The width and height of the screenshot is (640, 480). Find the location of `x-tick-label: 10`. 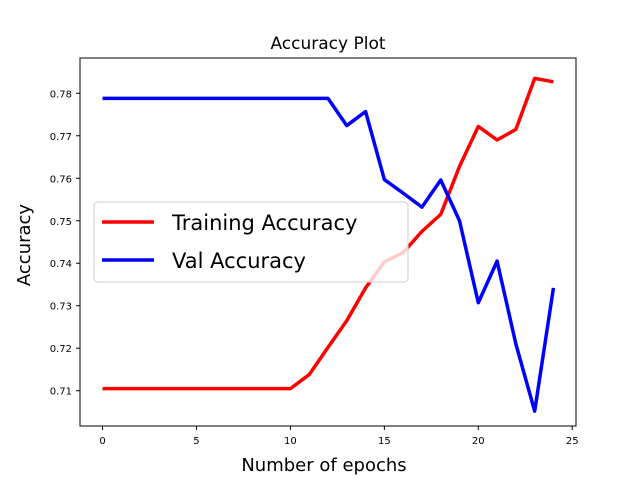

x-tick-label: 10 is located at coordinates (290, 441).